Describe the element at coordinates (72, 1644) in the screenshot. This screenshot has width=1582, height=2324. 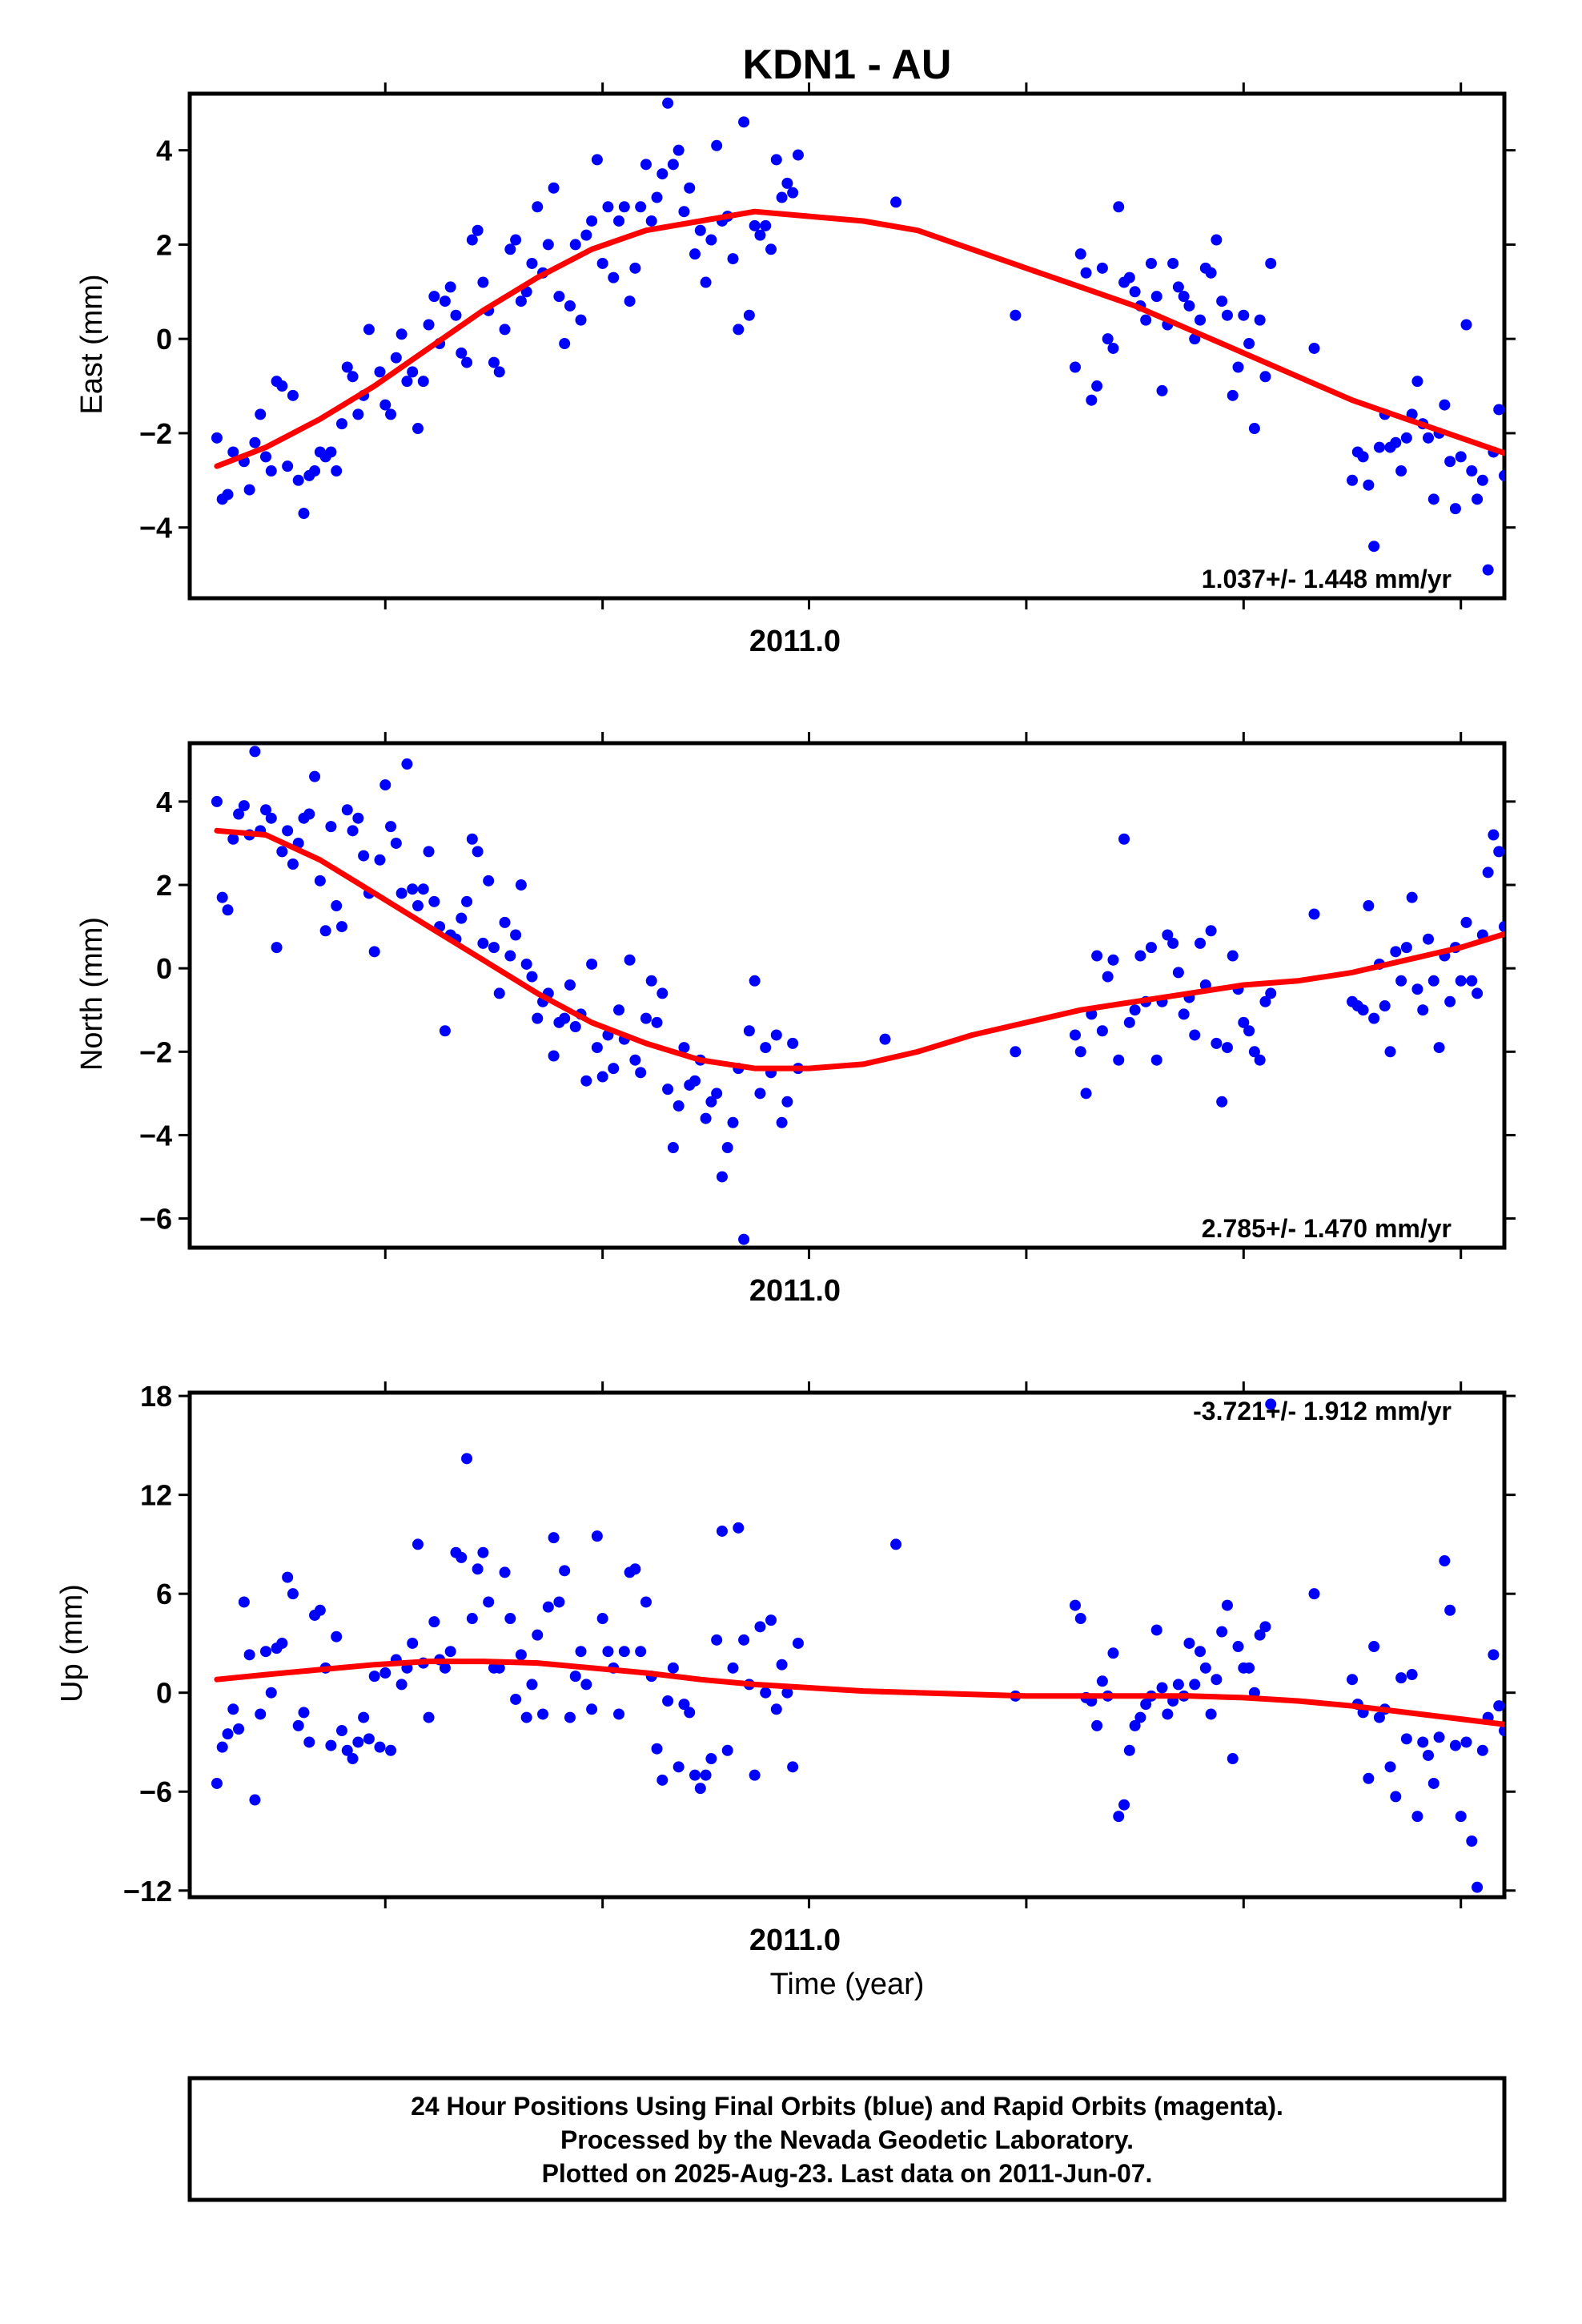
I see `ylabel-up: Up (mm)` at that location.